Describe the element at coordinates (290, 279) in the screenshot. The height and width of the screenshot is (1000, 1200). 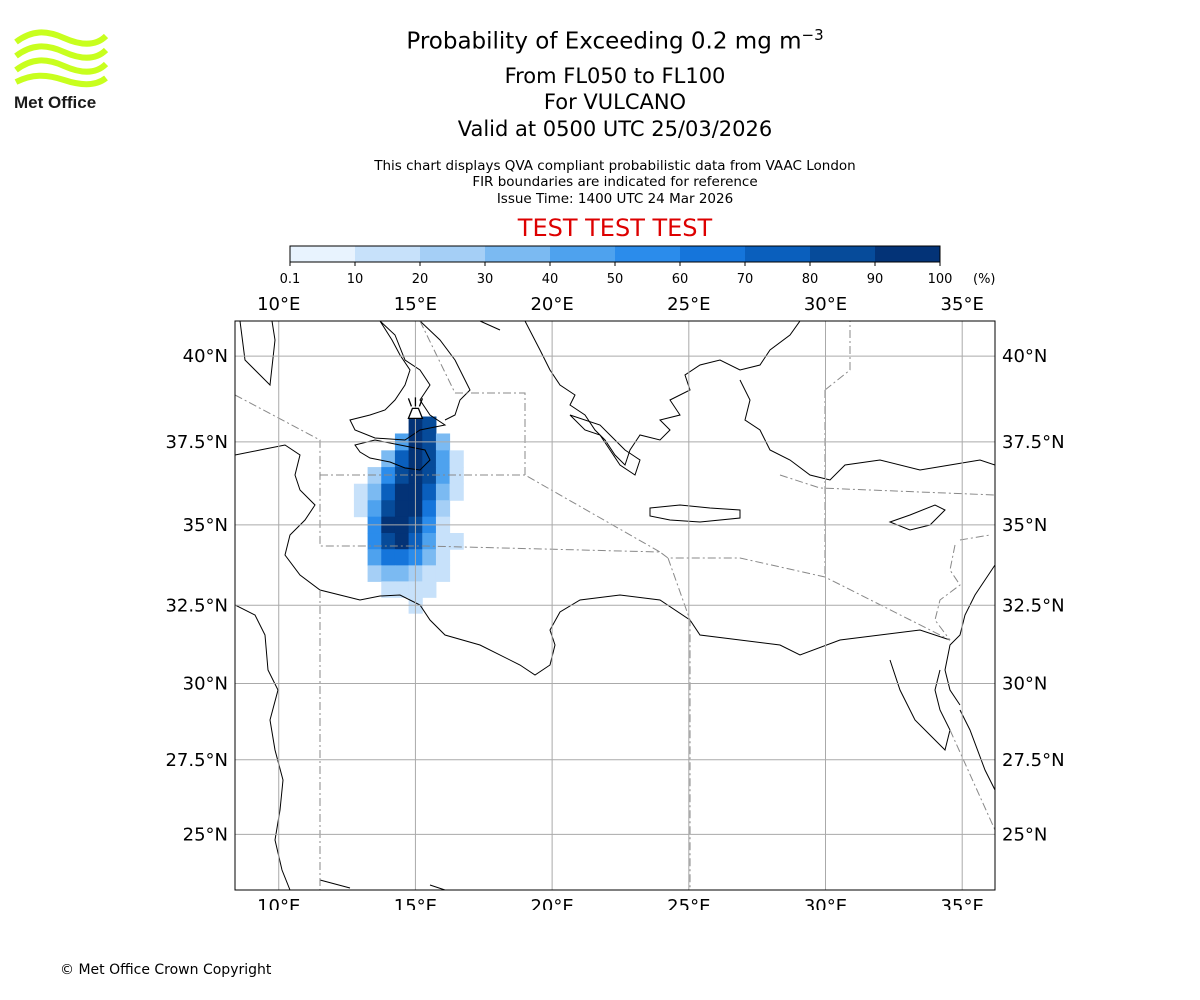
I see `colorbar-tick-label: 0.1` at that location.